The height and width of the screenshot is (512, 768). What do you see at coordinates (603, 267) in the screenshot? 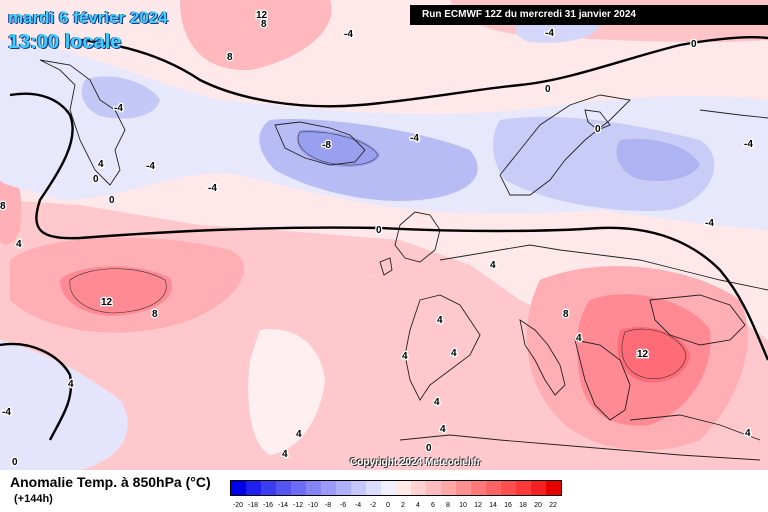
I see `coast-europe-north` at bounding box center [603, 267].